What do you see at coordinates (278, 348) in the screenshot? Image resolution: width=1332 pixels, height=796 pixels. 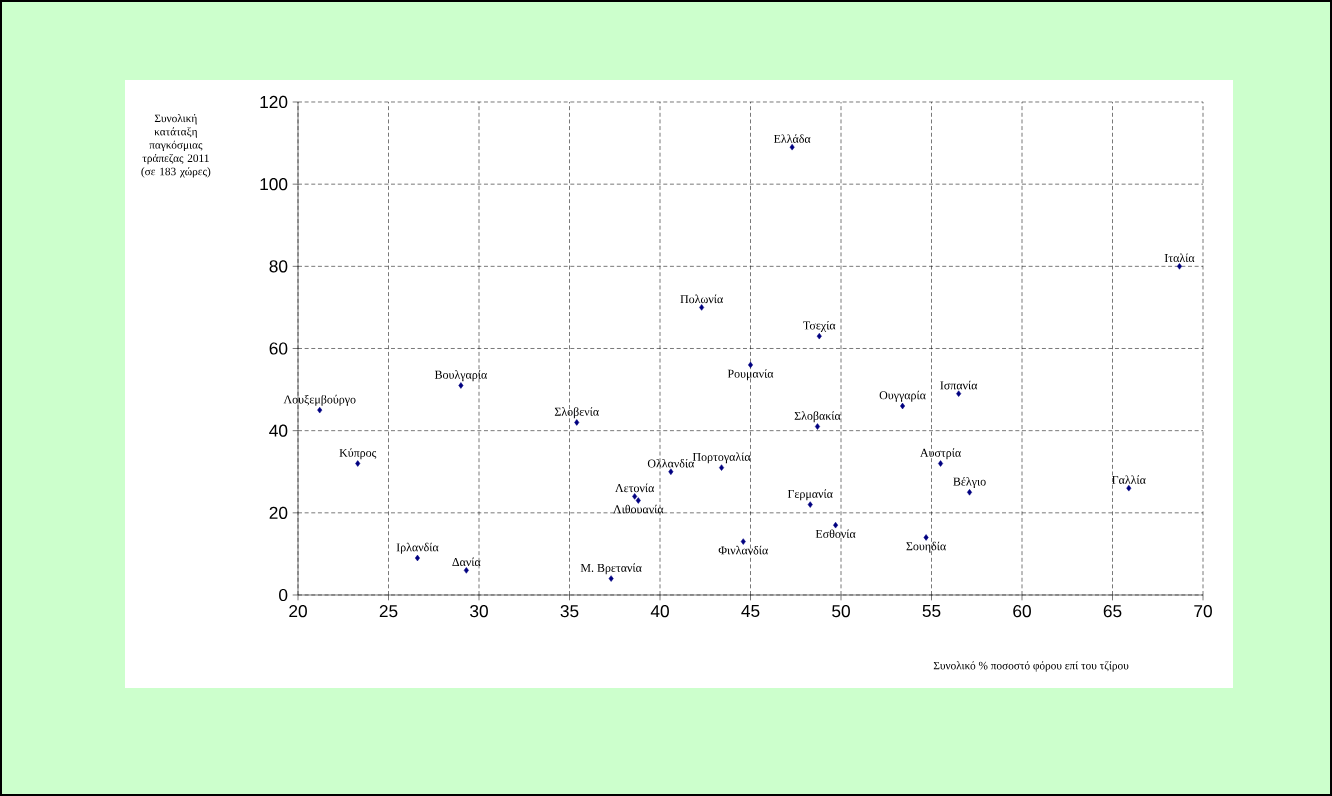 I see `y-tick-label: 60` at bounding box center [278, 348].